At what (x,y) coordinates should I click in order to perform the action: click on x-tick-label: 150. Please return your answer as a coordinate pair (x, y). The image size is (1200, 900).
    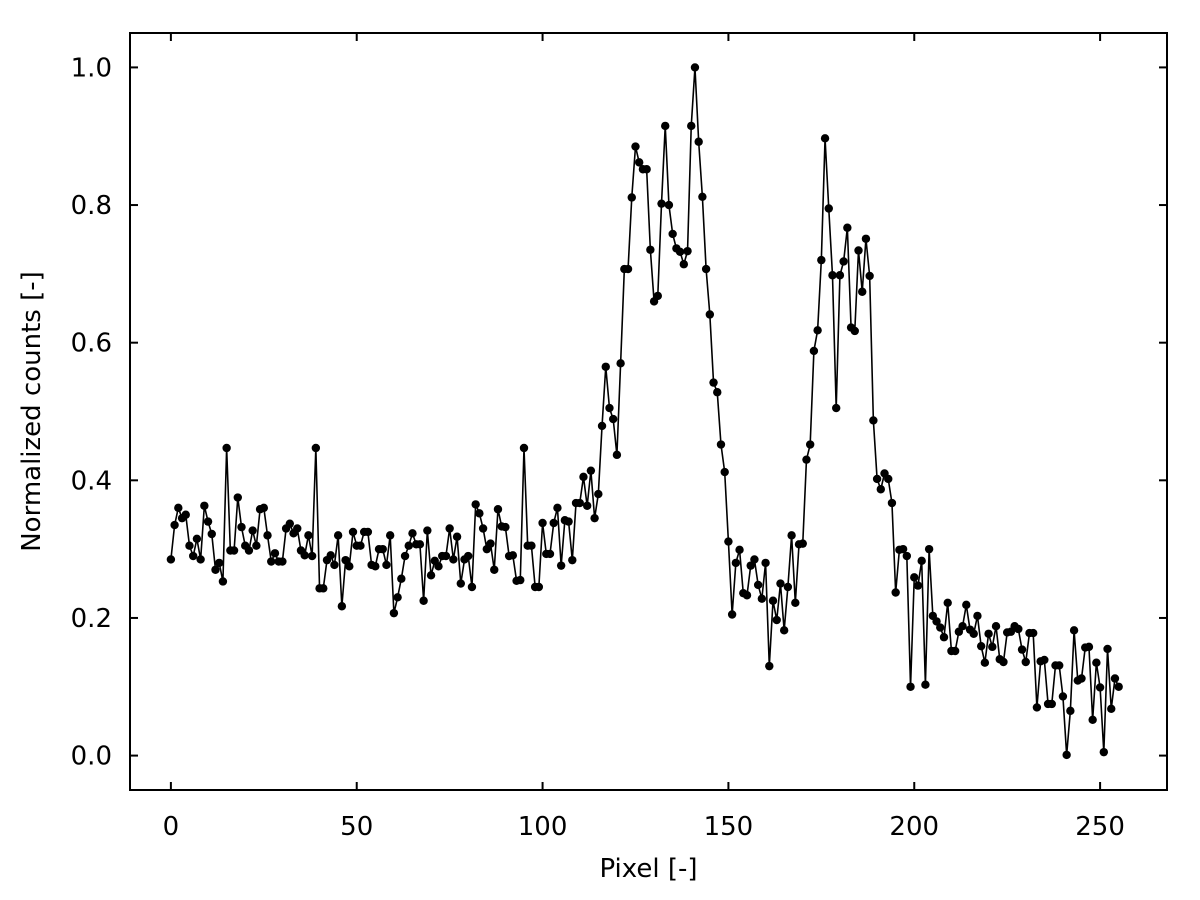
    Looking at the image, I should click on (729, 827).